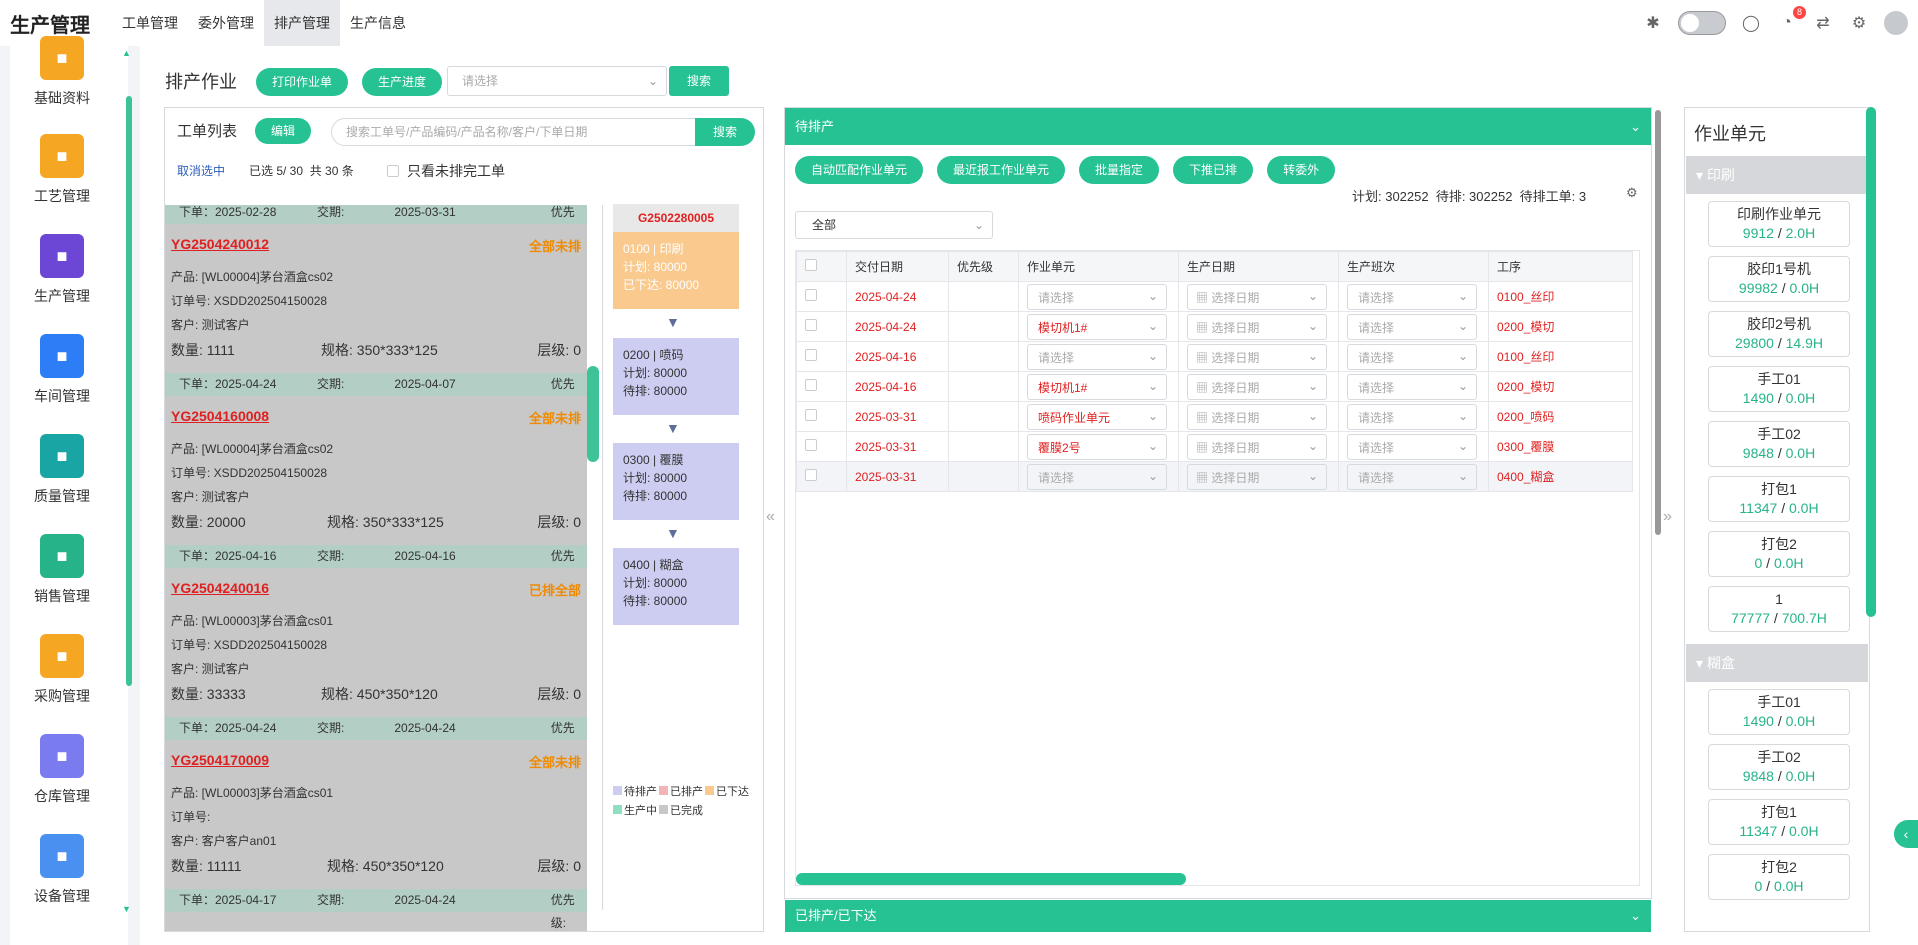 The width and height of the screenshot is (1918, 945). I want to click on sidebar-item: ■ 质量管理, so click(62, 470).